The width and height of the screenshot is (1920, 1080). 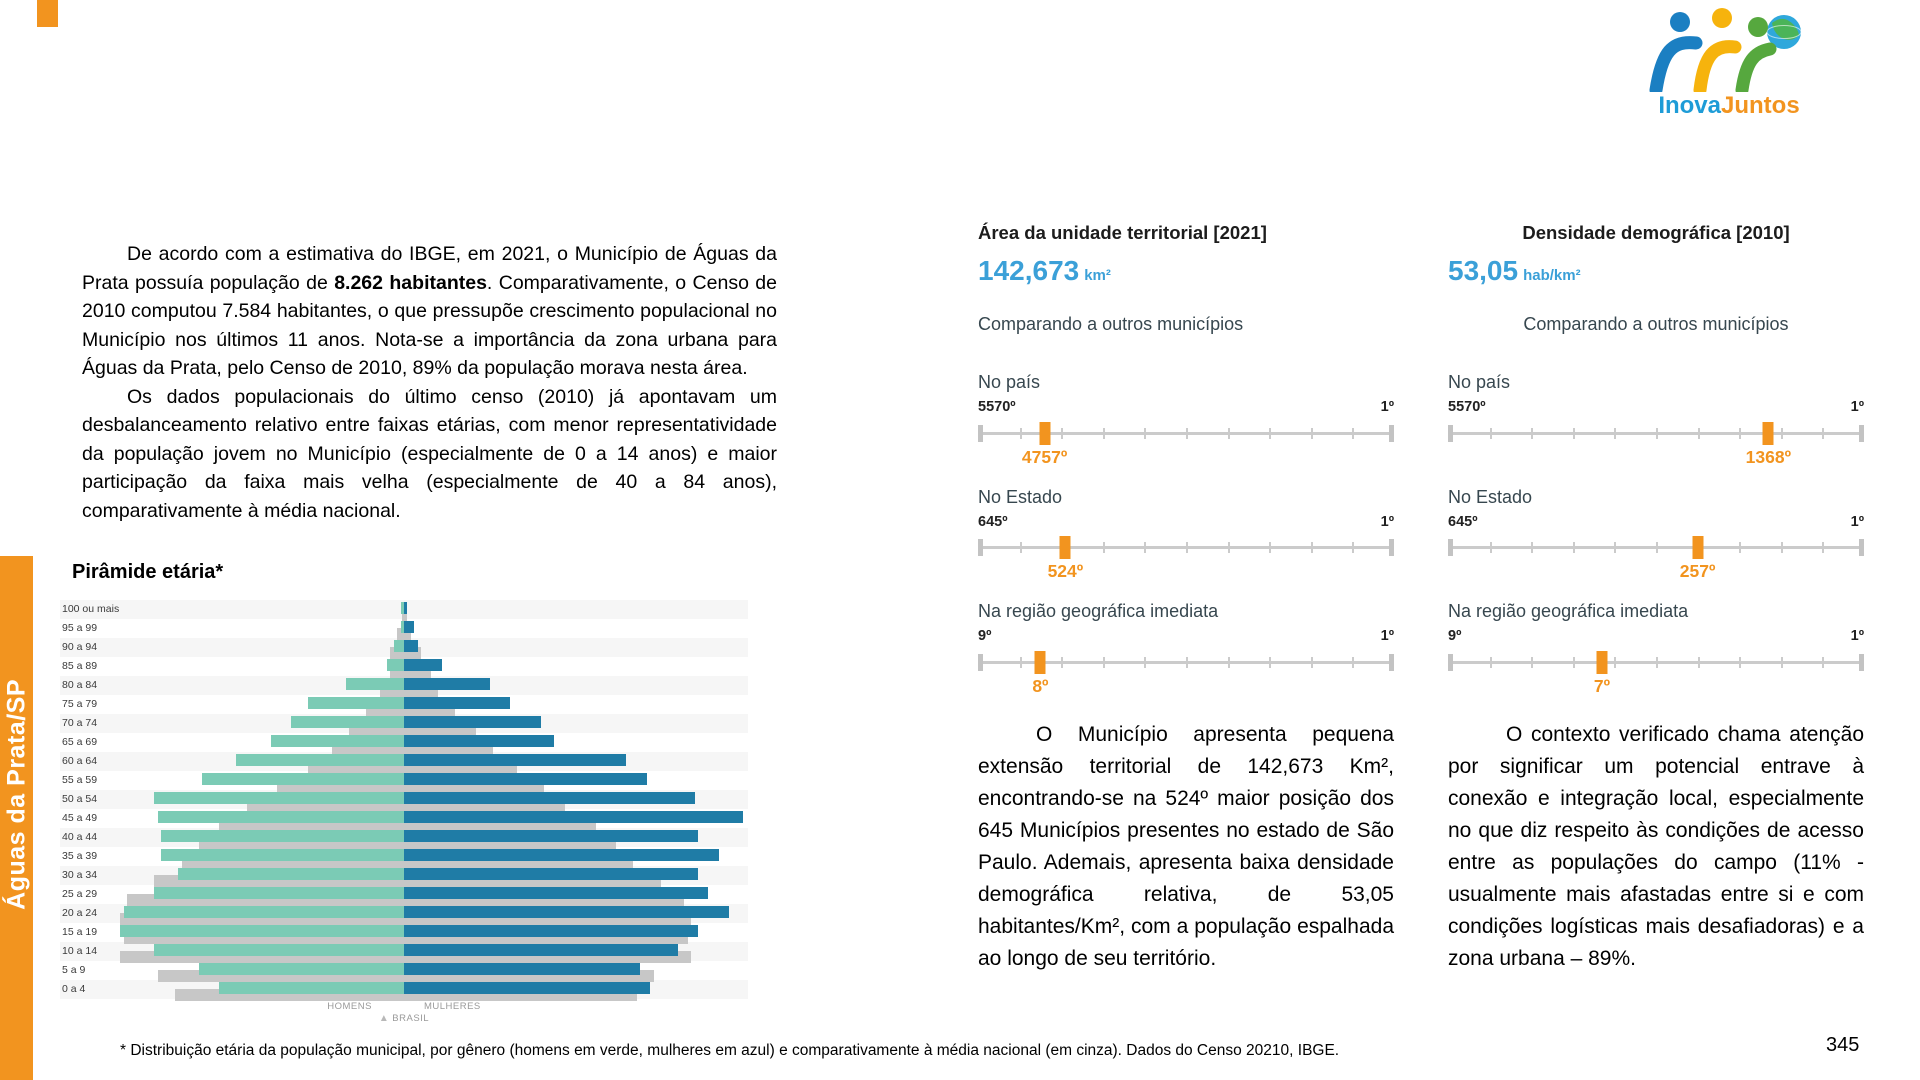 What do you see at coordinates (1689, 105) in the screenshot?
I see `logo-word-inova: Inova` at bounding box center [1689, 105].